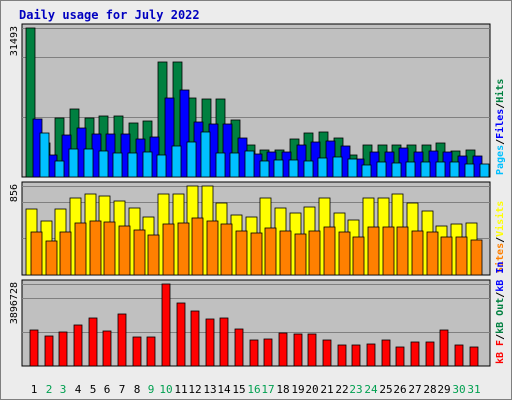  Describe the element at coordinates (14, 193) in the screenshot. I see `max-label-visits_sites: 856` at that location.